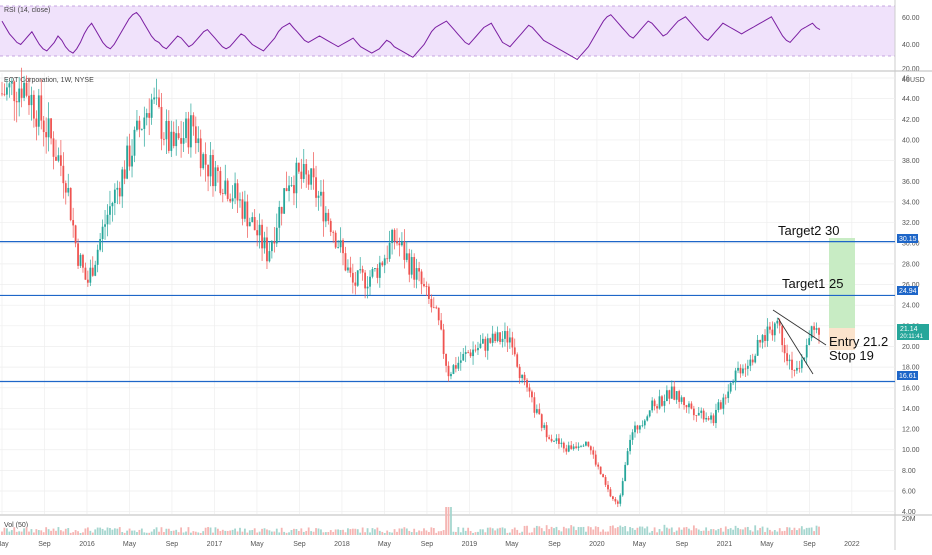  I want to click on support-tag, so click(907, 375).